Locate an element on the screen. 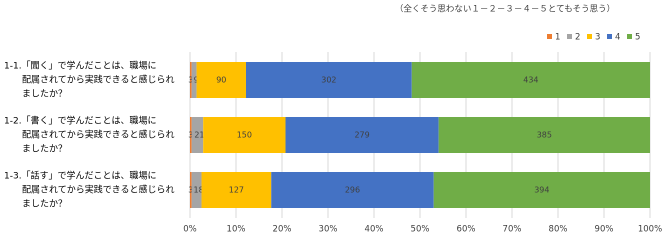 The width and height of the screenshot is (662, 240). category-label: 1-2.「書く」で学んだことは、職場に is located at coordinates (80, 121).